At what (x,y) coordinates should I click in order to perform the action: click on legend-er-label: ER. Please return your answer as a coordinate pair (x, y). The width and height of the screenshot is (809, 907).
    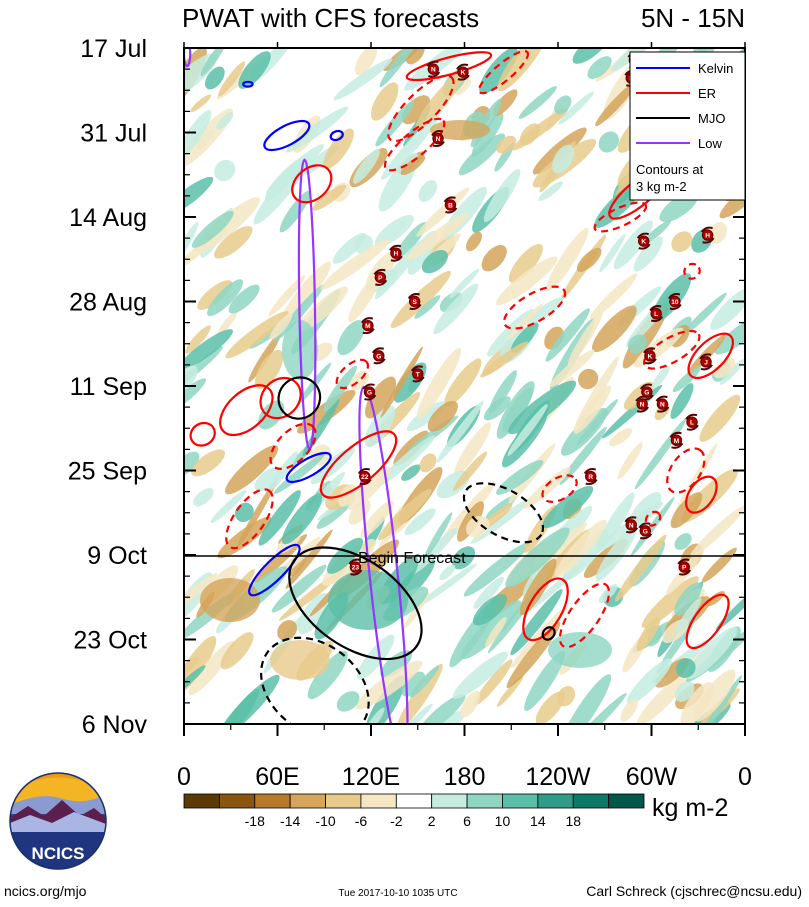
    Looking at the image, I should click on (707, 93).